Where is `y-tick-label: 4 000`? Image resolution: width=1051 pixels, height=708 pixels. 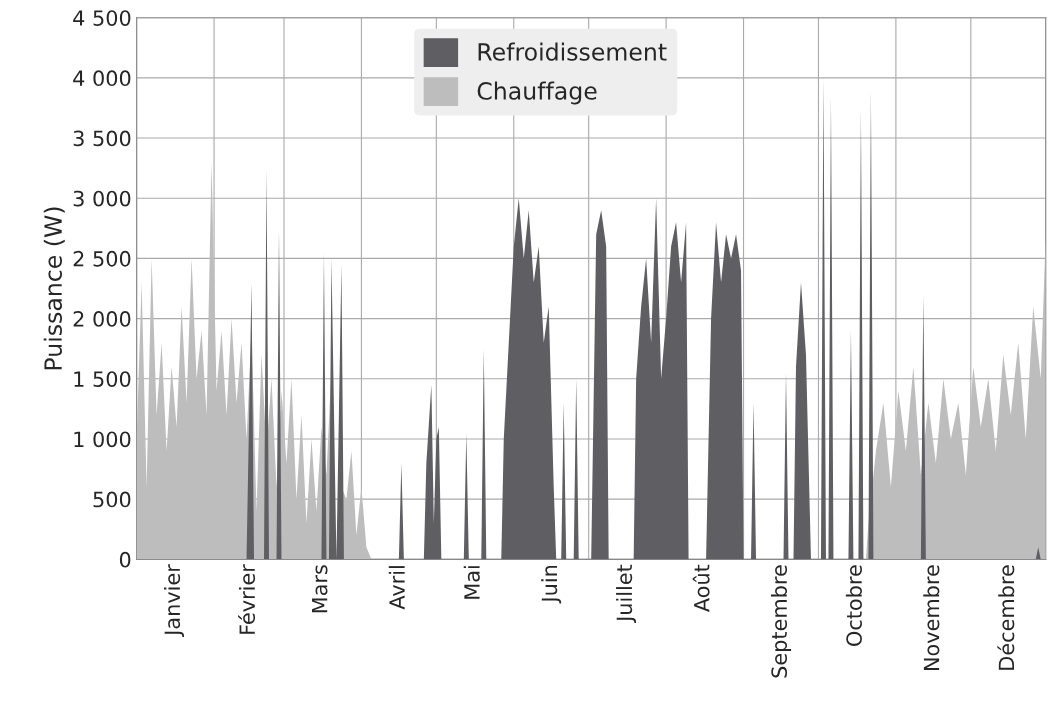 y-tick-label: 4 000 is located at coordinates (102, 78).